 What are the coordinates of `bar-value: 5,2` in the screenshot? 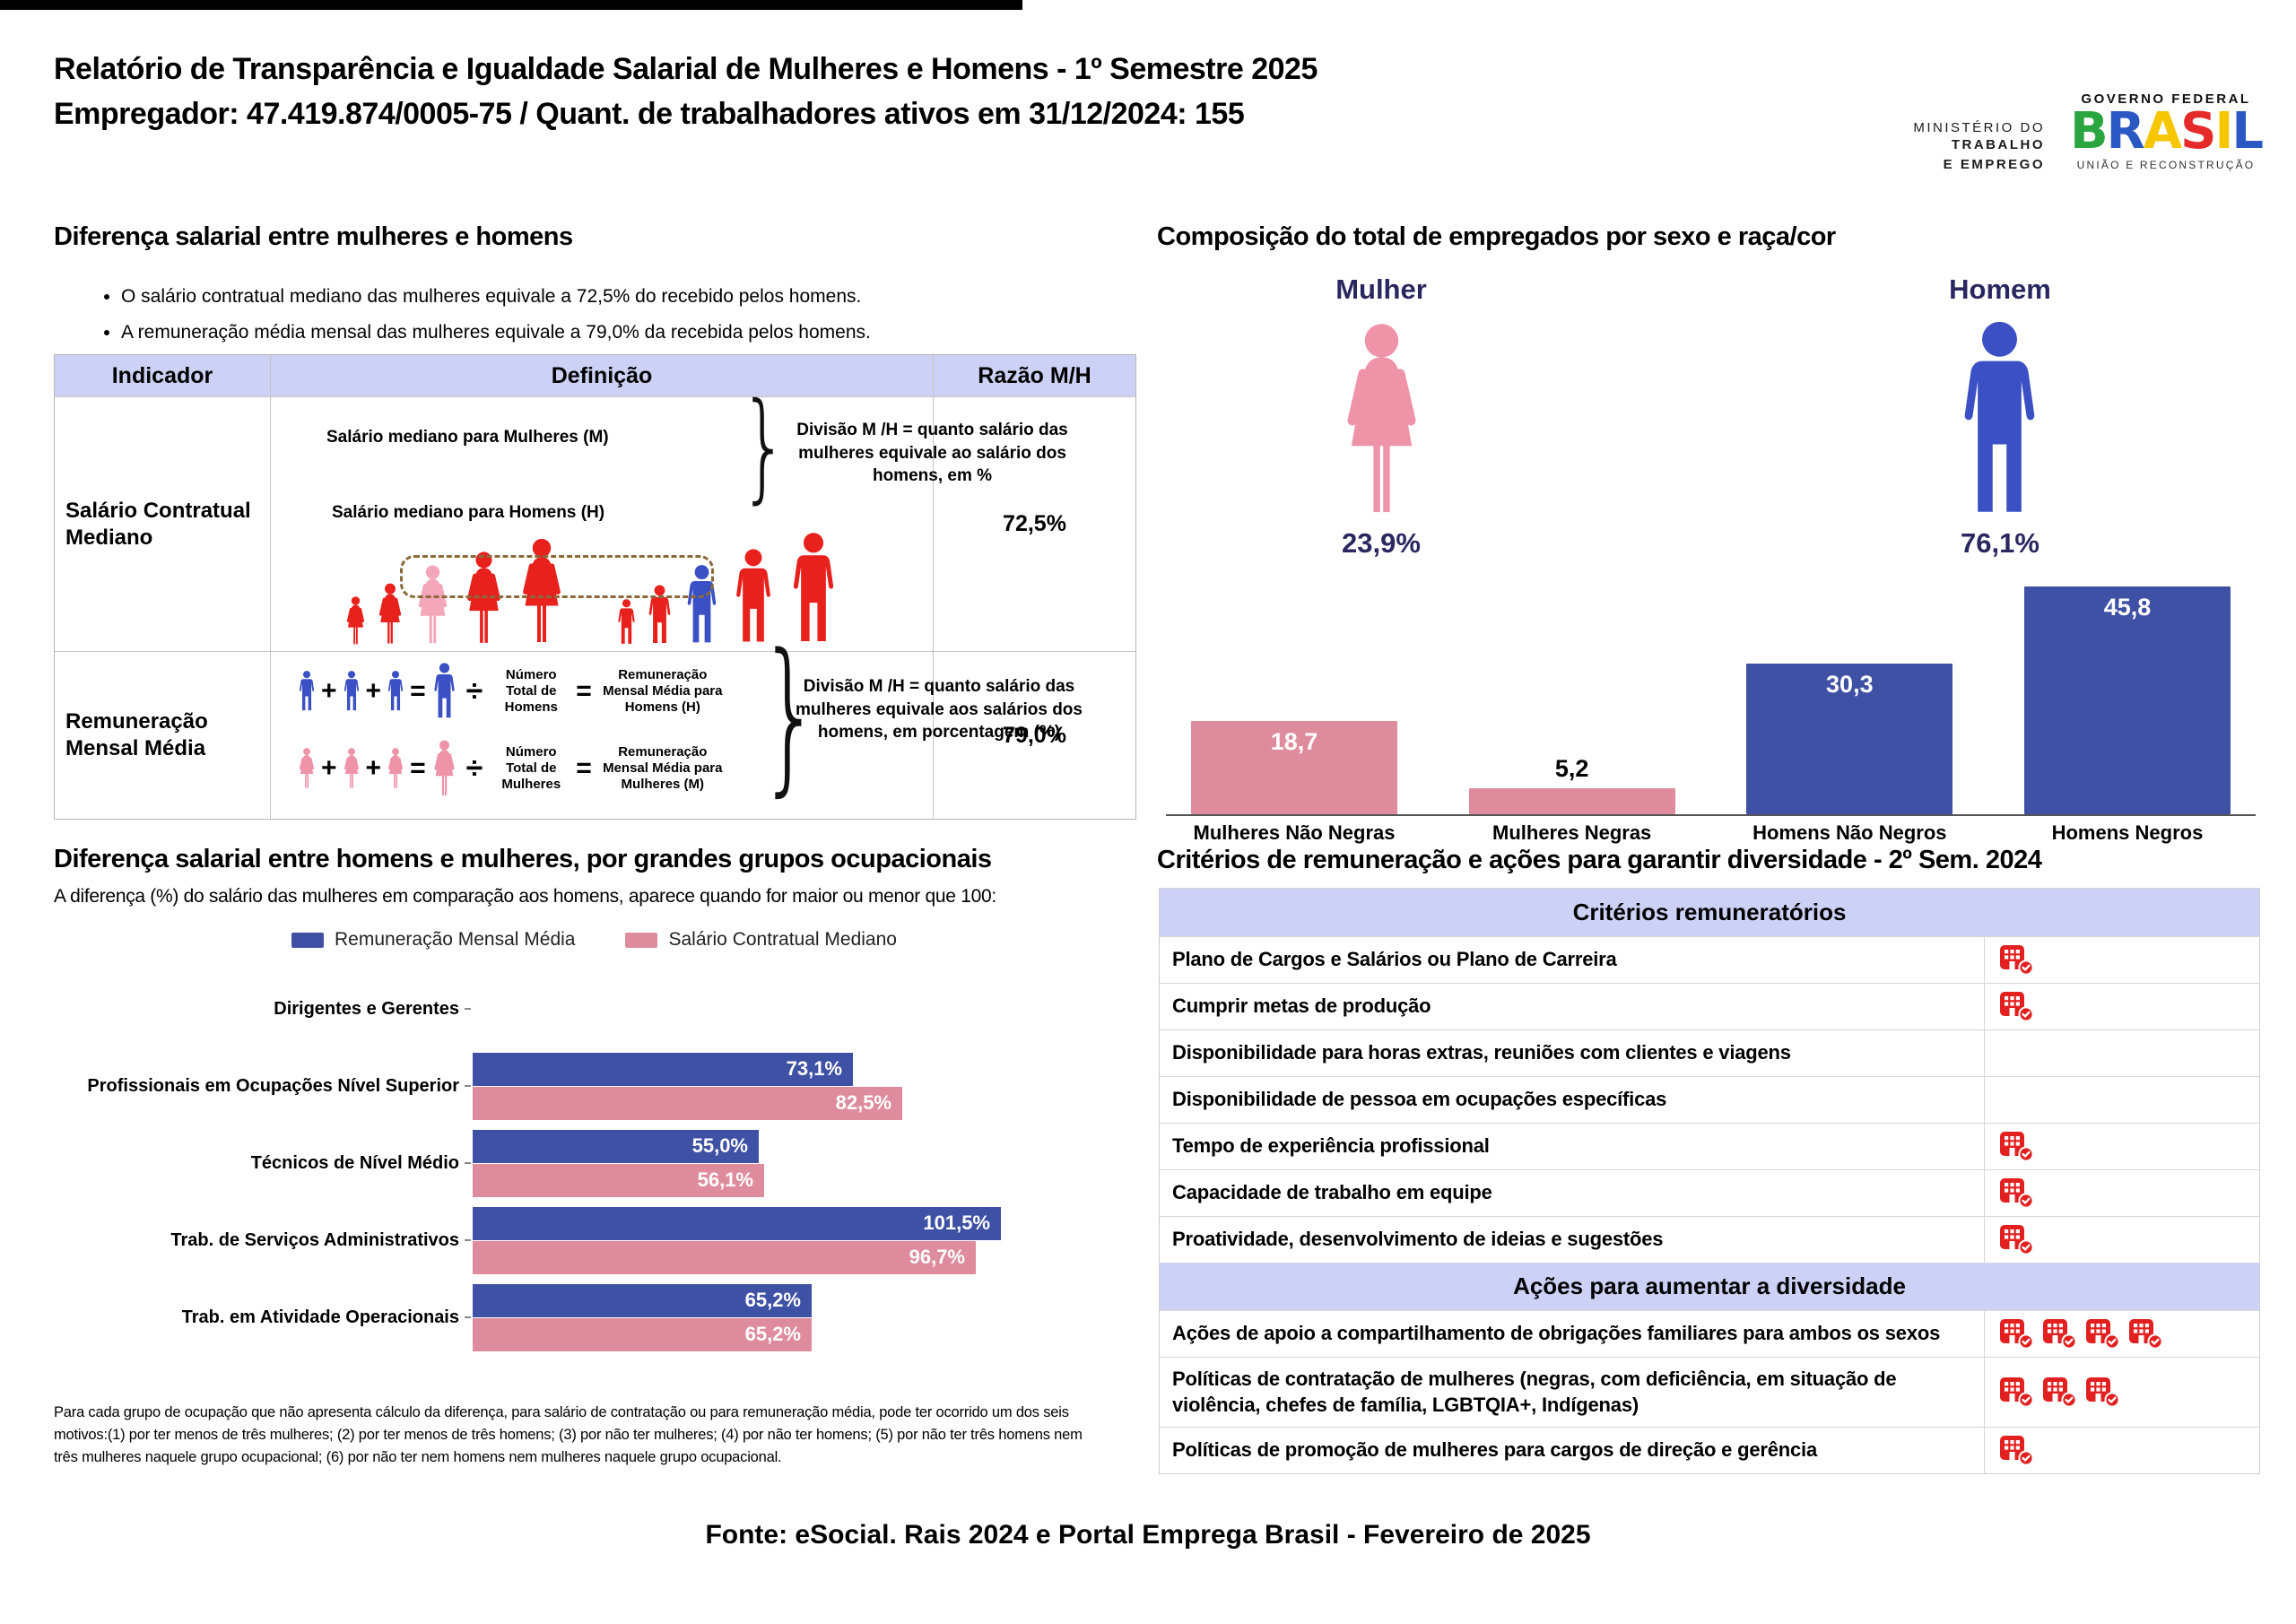 It's located at (1571, 768).